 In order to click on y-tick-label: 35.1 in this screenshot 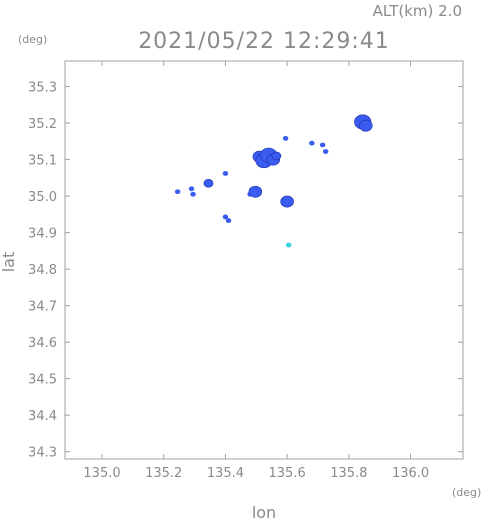, I will do `click(42, 161)`.